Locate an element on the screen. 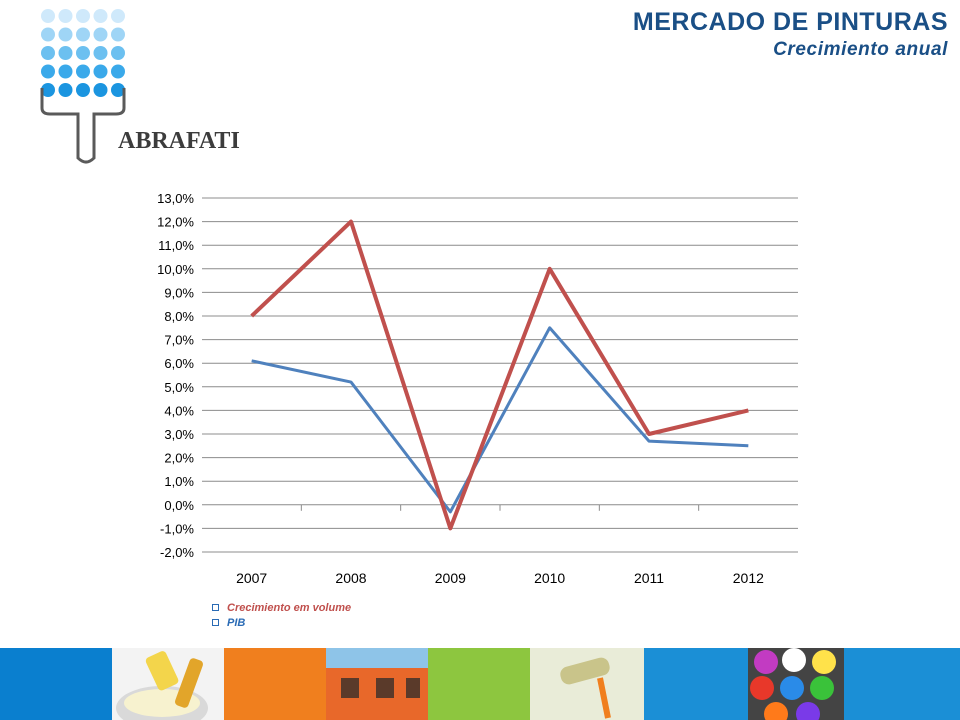 This screenshot has height=720, width=960. legend-item-pib: PIB is located at coordinates (281, 622).